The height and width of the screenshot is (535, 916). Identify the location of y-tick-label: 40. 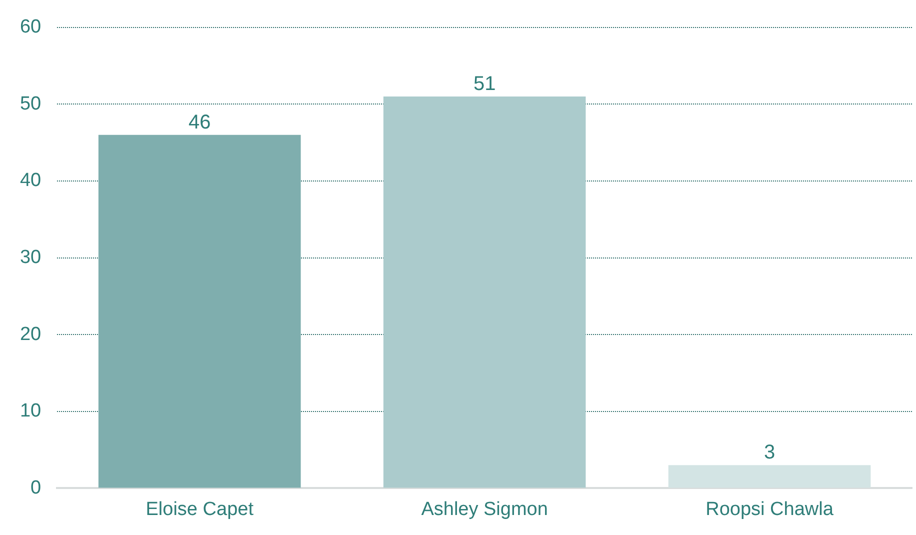
(31, 181).